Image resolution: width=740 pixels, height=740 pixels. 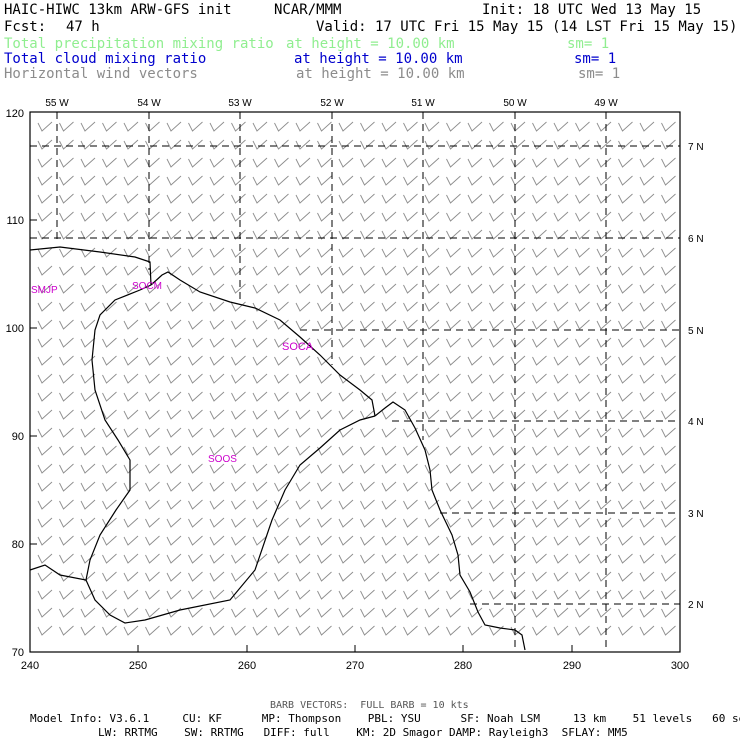 What do you see at coordinates (696, 514) in the screenshot?
I see `latitude-label: 3 N` at bounding box center [696, 514].